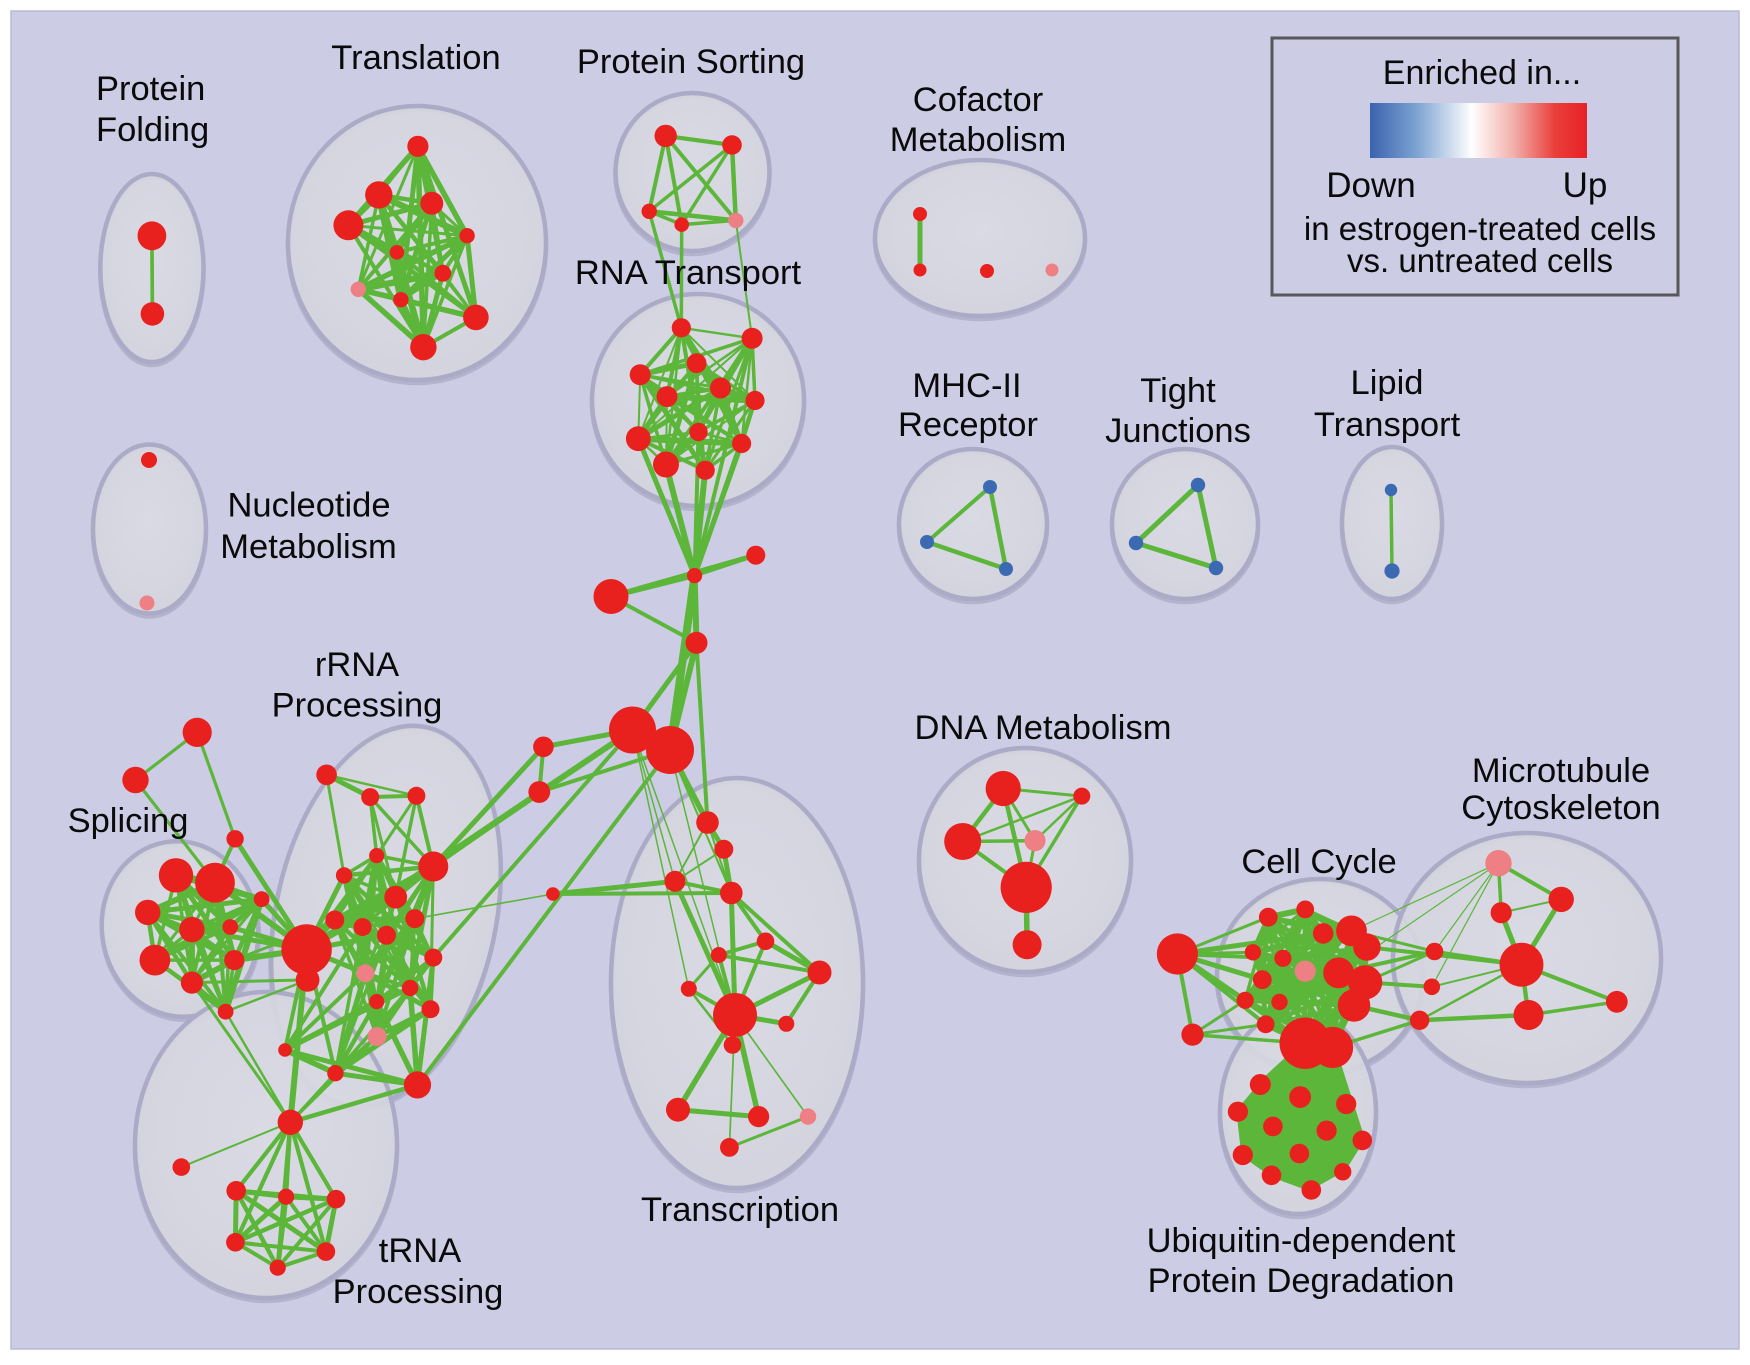 The image size is (1750, 1365). I want to click on svg-text: Cofactor, so click(978, 100).